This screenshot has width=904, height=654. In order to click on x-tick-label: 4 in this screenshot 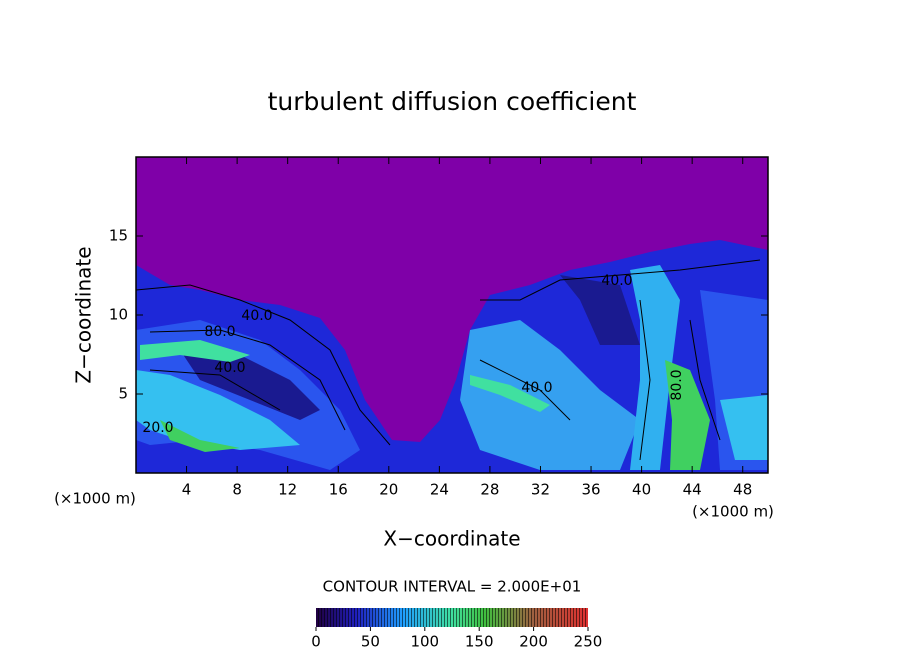, I will do `click(187, 490)`.